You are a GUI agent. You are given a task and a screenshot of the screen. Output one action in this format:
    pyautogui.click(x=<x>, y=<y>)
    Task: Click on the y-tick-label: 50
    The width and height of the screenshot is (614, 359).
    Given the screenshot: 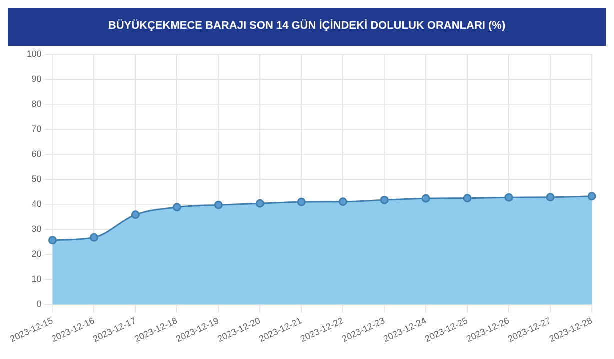 What is the action you would take?
    pyautogui.click(x=37, y=179)
    